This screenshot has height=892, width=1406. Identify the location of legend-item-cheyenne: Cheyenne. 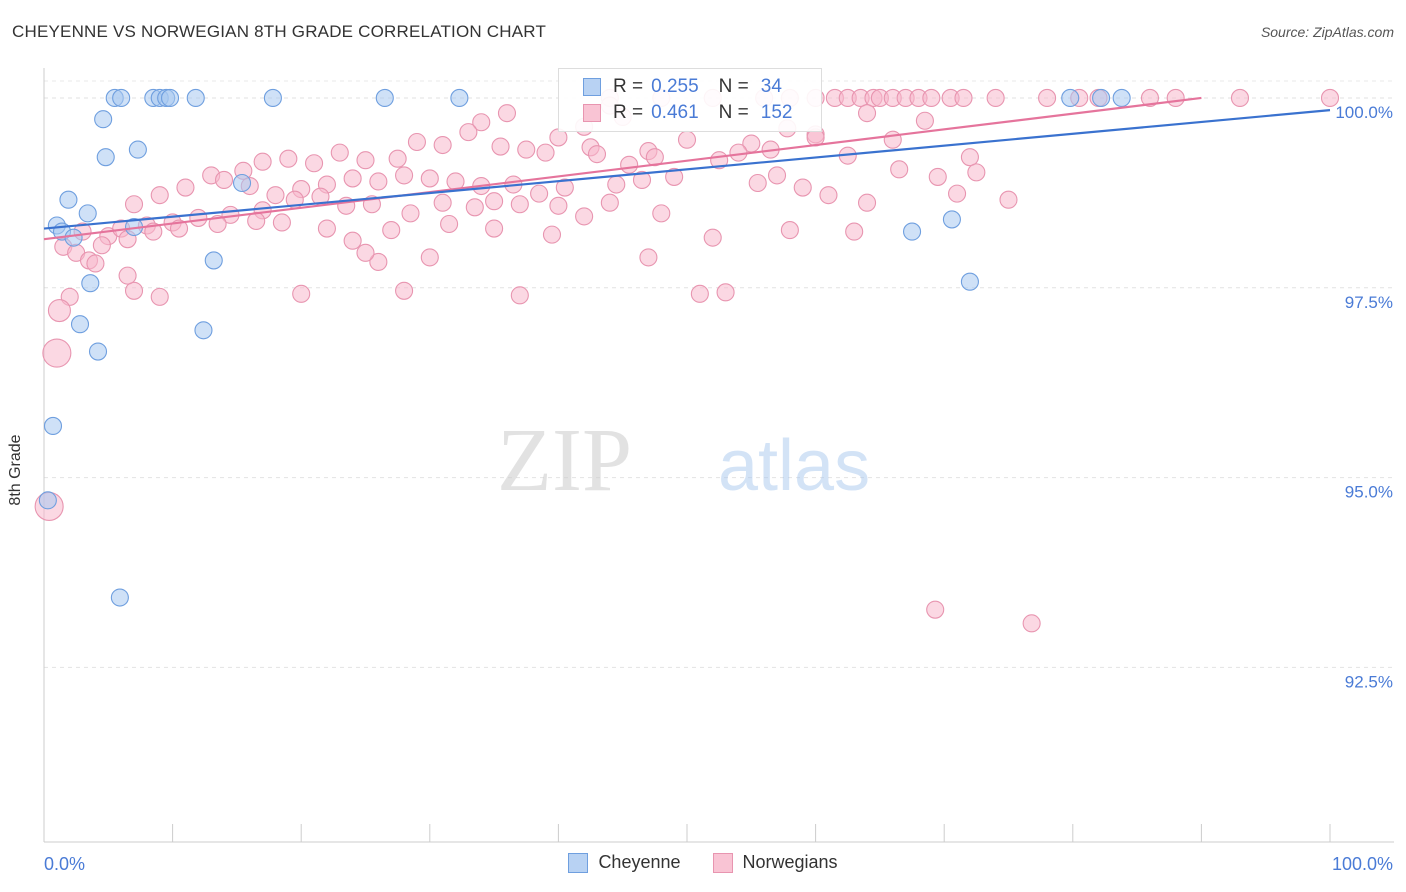
(624, 862).